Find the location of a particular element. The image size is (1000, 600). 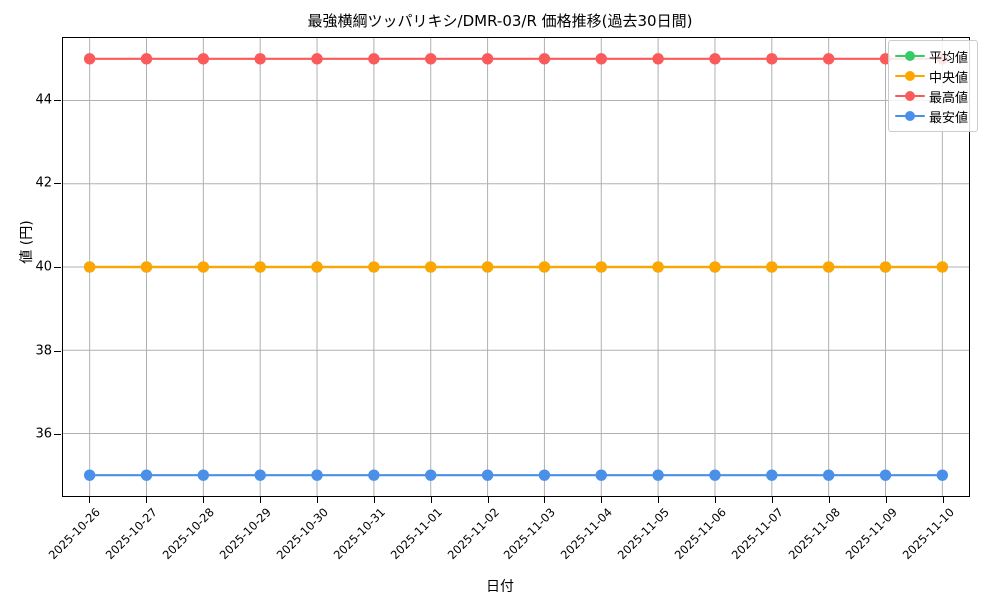

x-axis-tick-label: 2025-10-26 is located at coordinates (74, 534).